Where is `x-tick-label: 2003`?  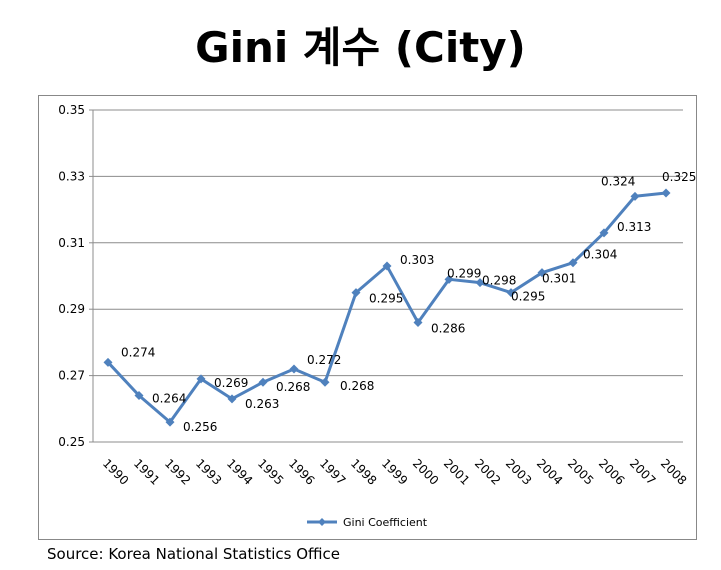 x-tick-label: 2003 is located at coordinates (518, 471).